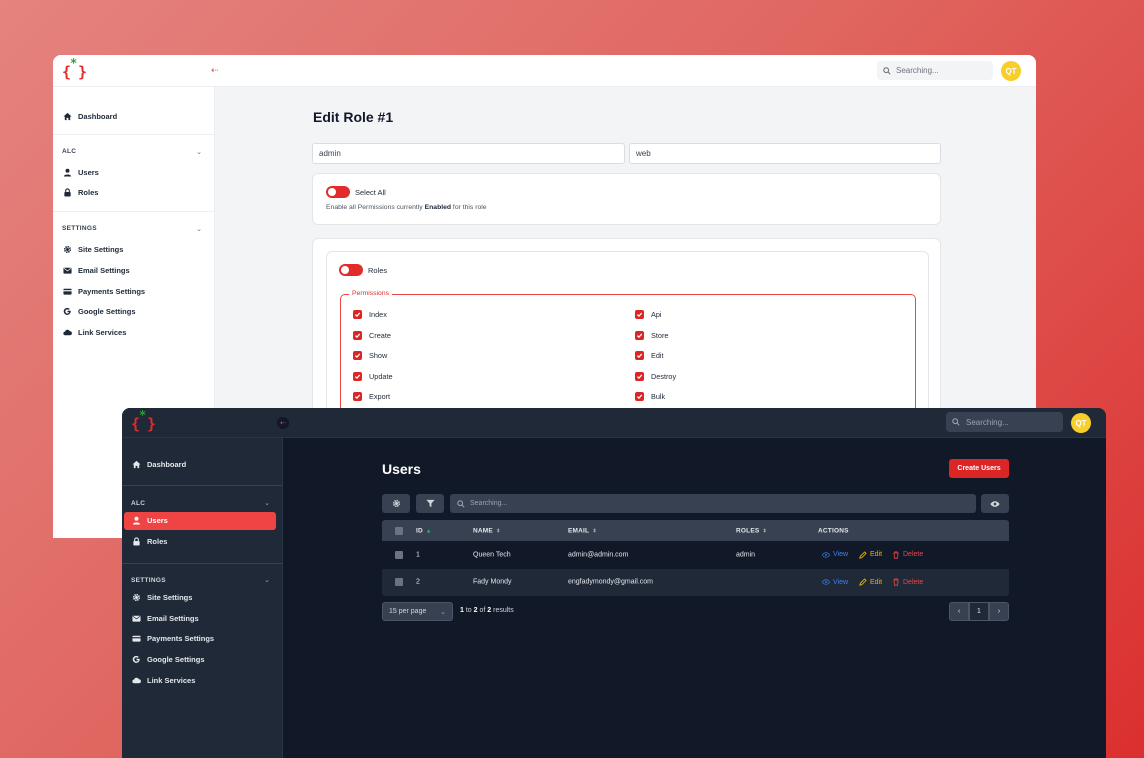 This screenshot has width=1144, height=758. What do you see at coordinates (380, 397) in the screenshot?
I see `permission-label: Export` at bounding box center [380, 397].